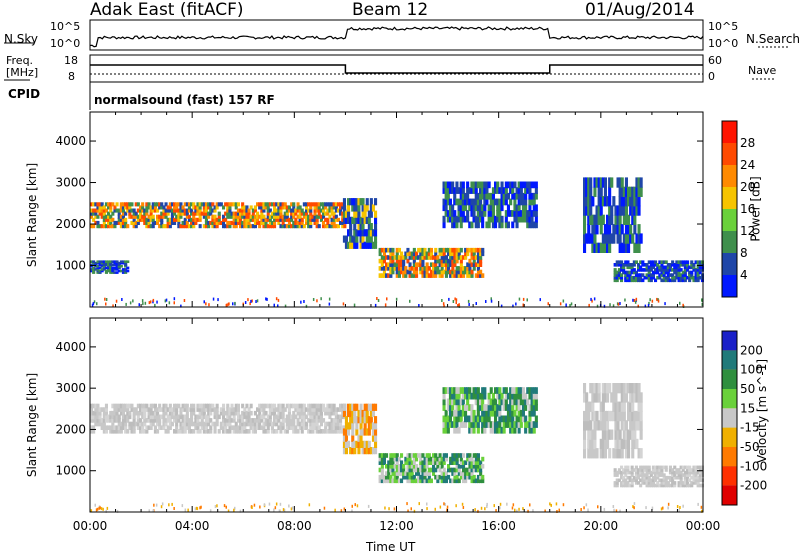 The height and width of the screenshot is (554, 800). What do you see at coordinates (396, 69) in the screenshot?
I see `freq-trace` at bounding box center [396, 69].